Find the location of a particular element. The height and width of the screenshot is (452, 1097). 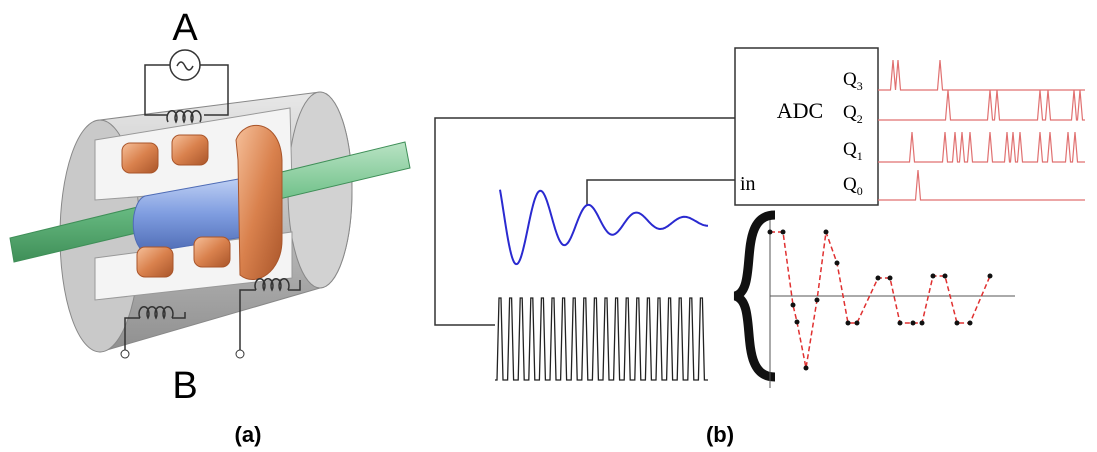

output-label: Q3 is located at coordinates (853, 81).